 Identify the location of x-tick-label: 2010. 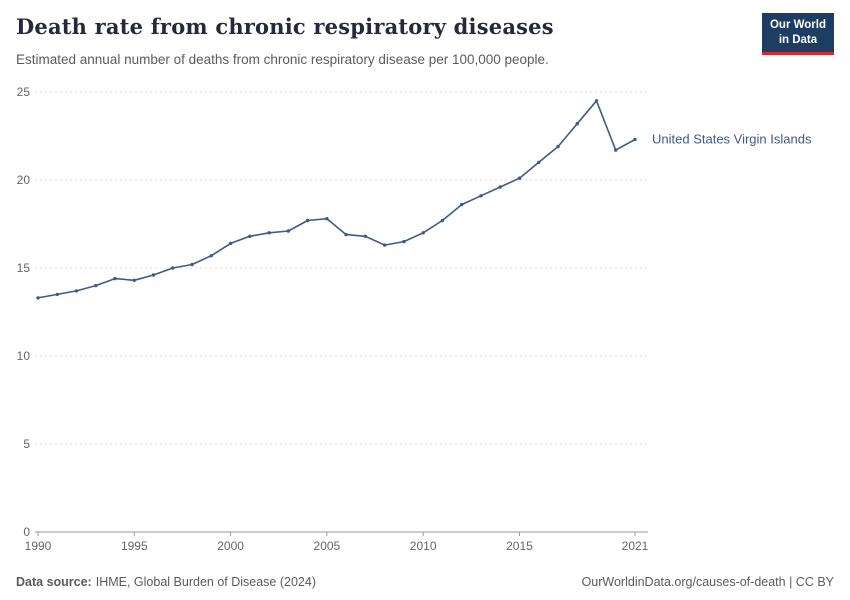
(423, 546).